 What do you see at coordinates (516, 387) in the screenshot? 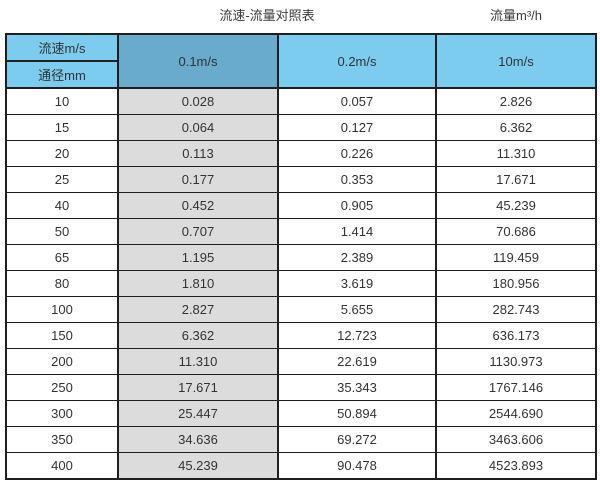
I see `flow-value-cell: 1767.146` at bounding box center [516, 387].